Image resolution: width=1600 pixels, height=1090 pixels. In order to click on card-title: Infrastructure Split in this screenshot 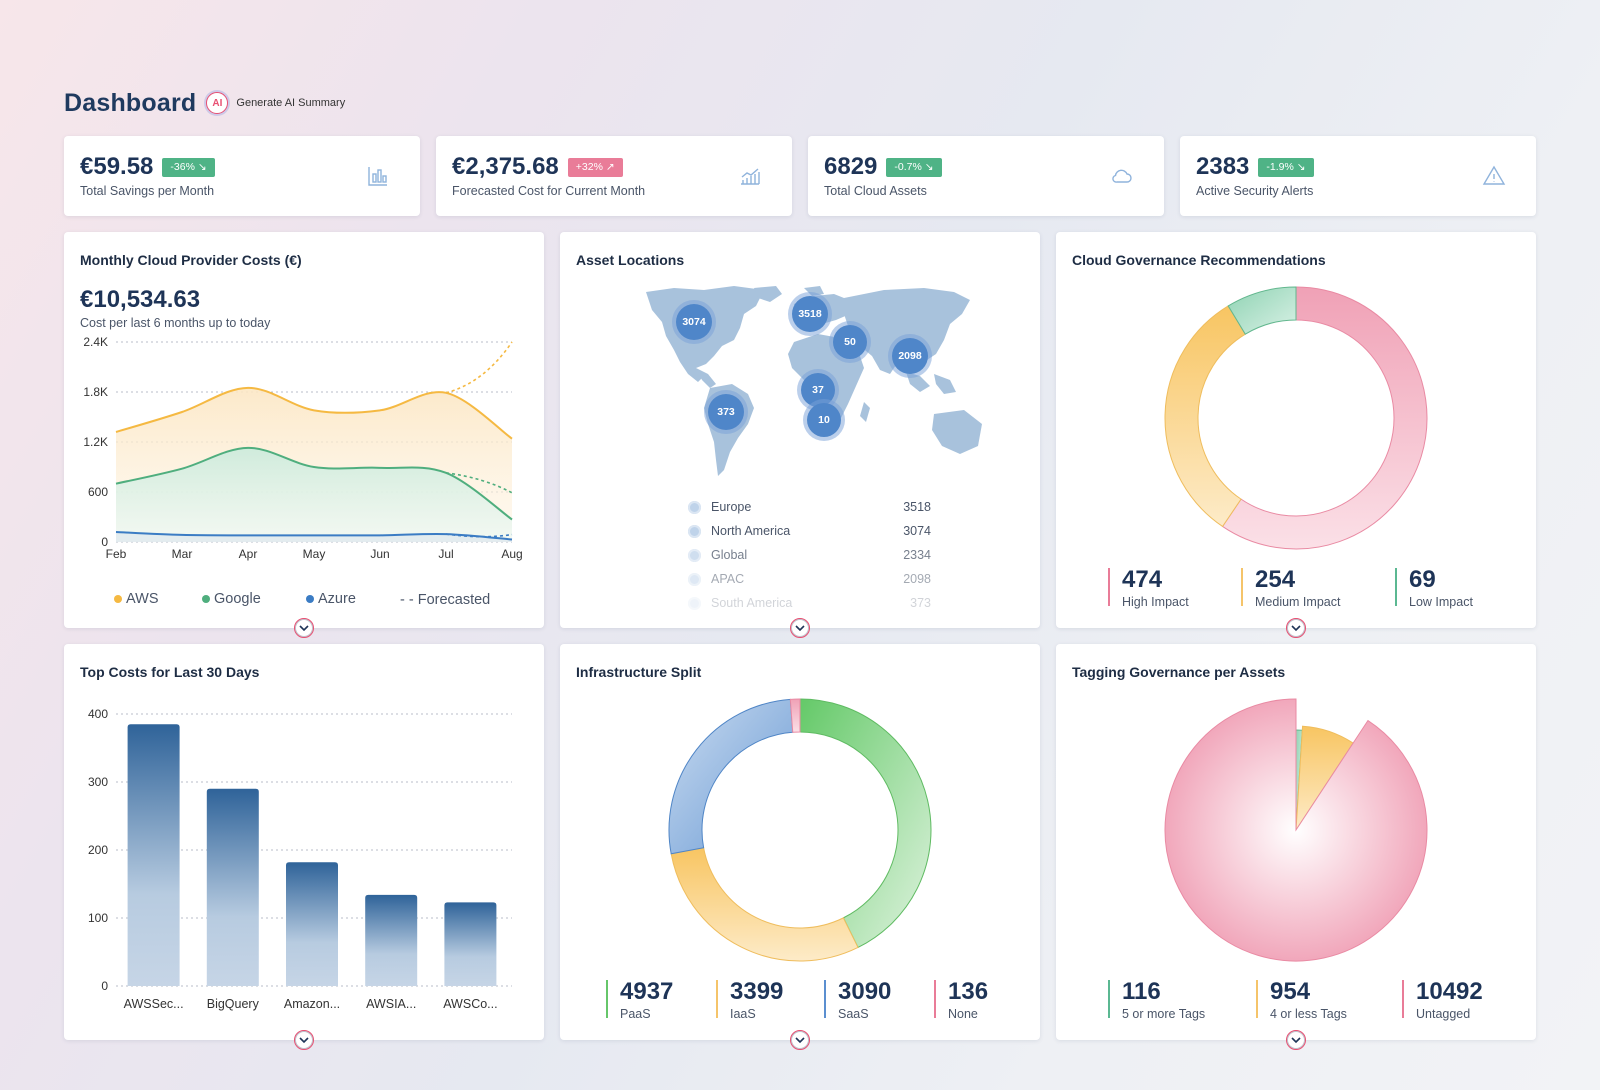, I will do `click(639, 672)`.